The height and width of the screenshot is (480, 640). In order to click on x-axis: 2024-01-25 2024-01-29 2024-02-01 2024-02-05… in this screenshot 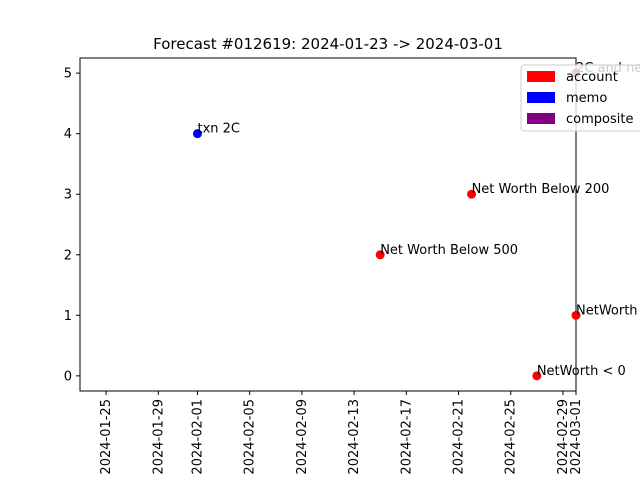, I will do `click(341, 433)`.